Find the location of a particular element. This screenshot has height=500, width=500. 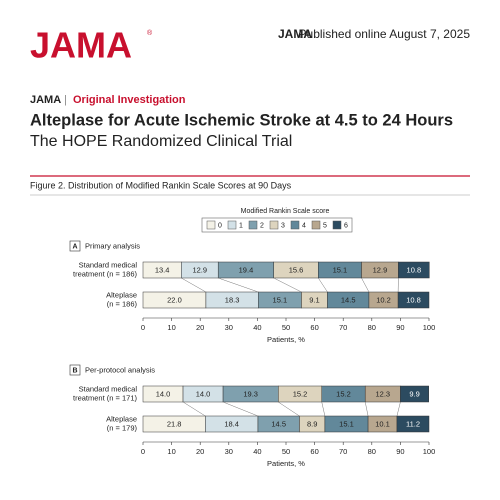

value-label: 19.4 is located at coordinates (246, 269).